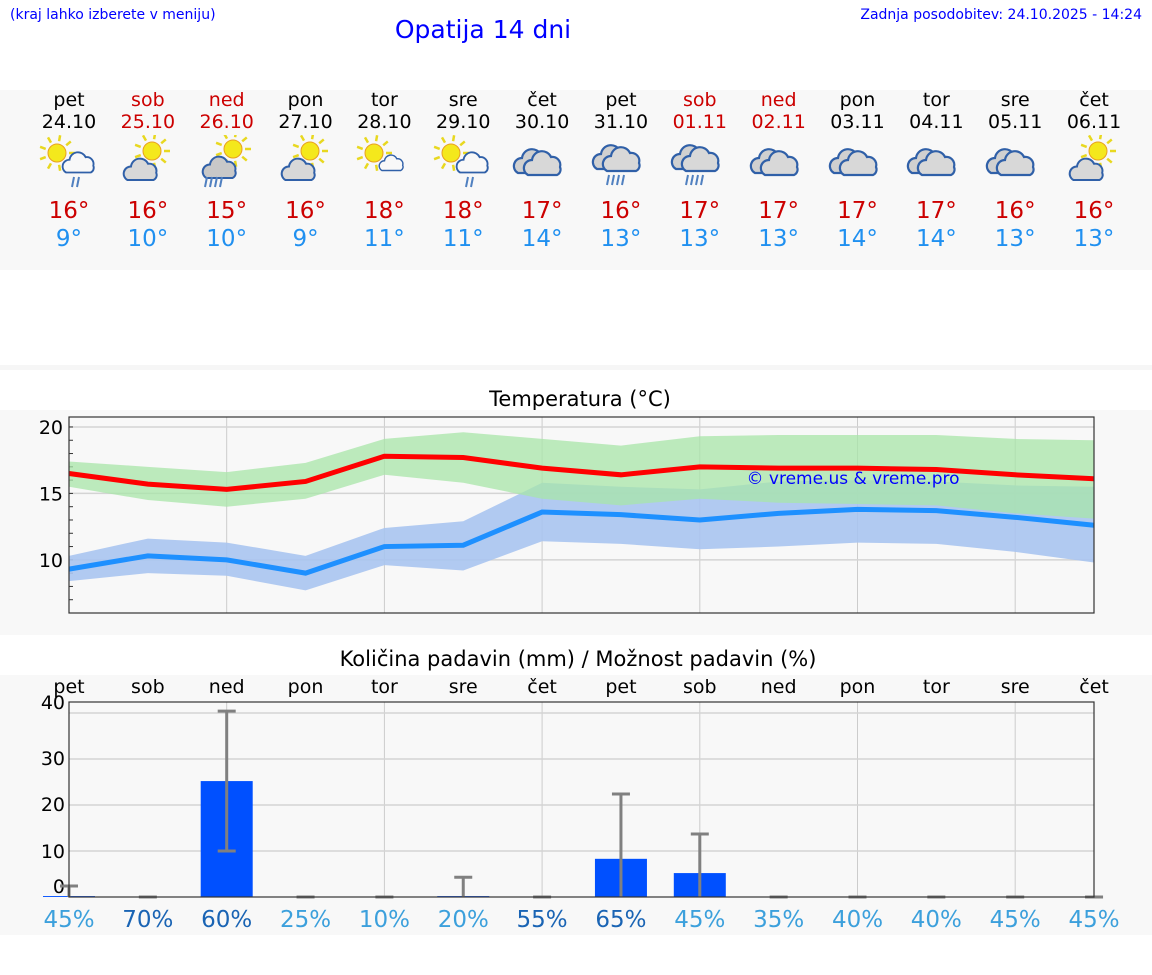 The image size is (1152, 975). What do you see at coordinates (1015, 122) in the screenshot?
I see `day-date: 05.11` at bounding box center [1015, 122].